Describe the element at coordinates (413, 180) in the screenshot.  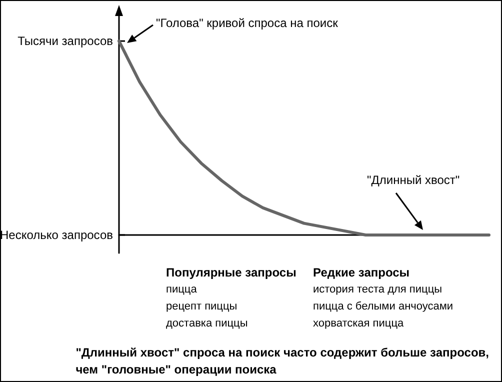
I see `annotation: "Длинный хвост"` at that location.